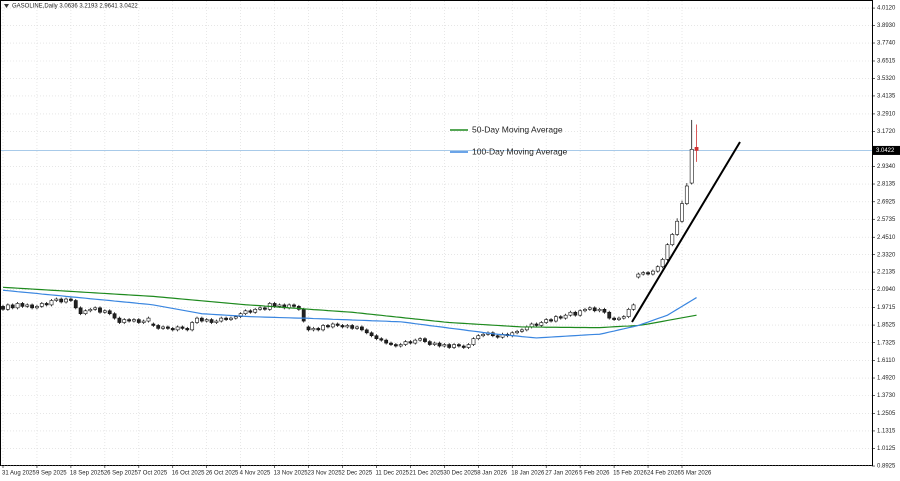  Describe the element at coordinates (517, 129) in the screenshot. I see `legend-label: 50-Day Moving Average` at that location.